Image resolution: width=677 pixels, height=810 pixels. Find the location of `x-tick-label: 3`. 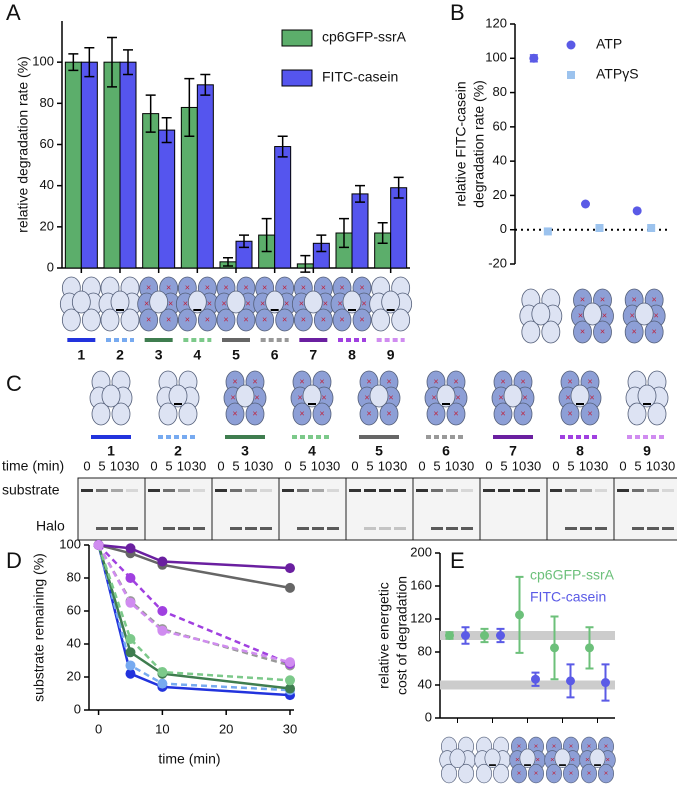

x-tick-label: 3 is located at coordinates (159, 355).